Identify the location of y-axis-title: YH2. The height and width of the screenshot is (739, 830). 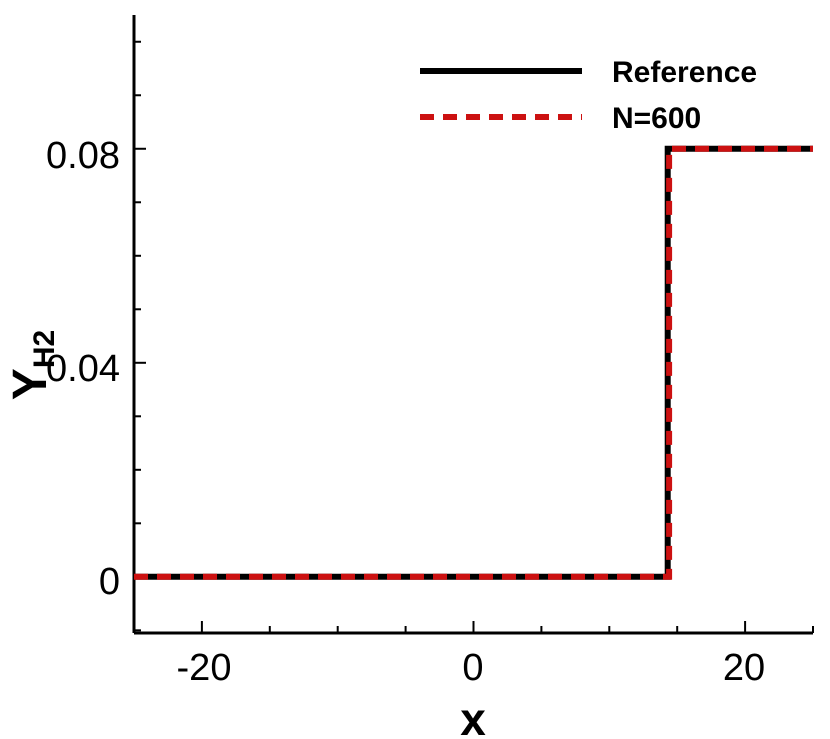
(32, 365).